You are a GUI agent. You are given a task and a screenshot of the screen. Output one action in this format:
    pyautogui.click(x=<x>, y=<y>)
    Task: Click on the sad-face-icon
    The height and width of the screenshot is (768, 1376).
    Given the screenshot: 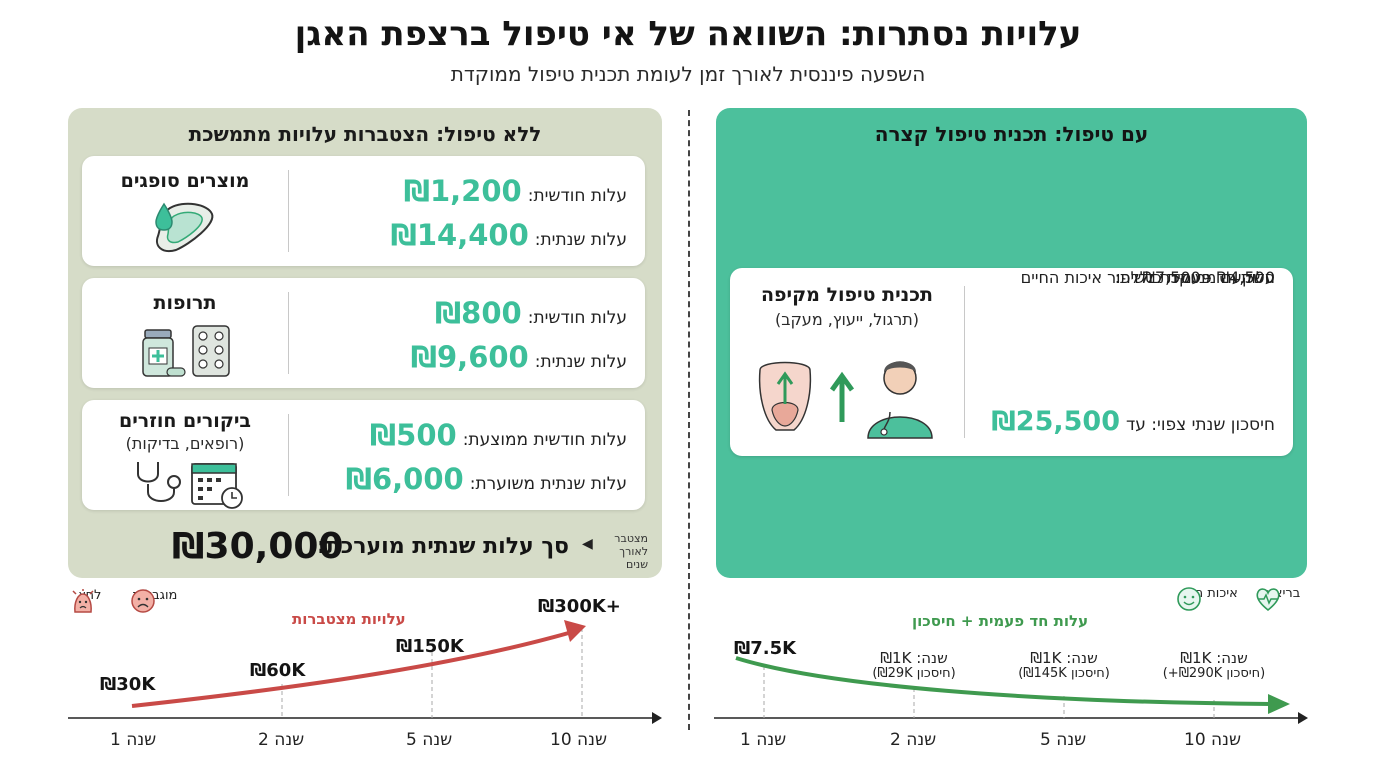 What is the action you would take?
    pyautogui.click(x=143, y=601)
    